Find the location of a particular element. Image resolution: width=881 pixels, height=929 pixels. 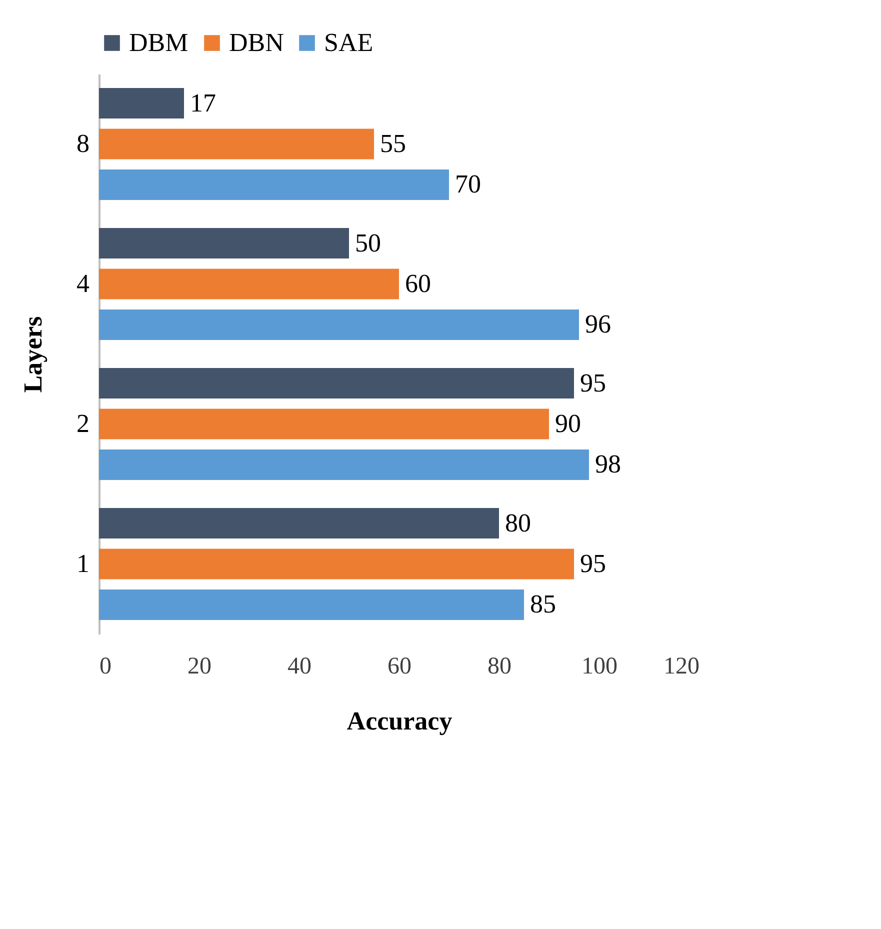

legend-label: DBN is located at coordinates (256, 42).